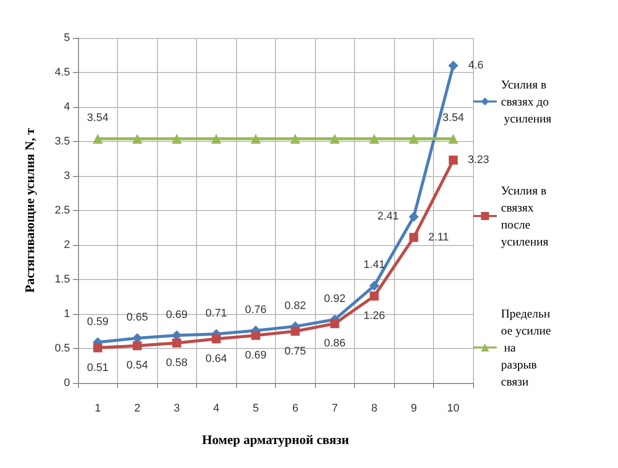 Image resolution: width=618 pixels, height=468 pixels. I want to click on data-label: 0.58, so click(177, 362).